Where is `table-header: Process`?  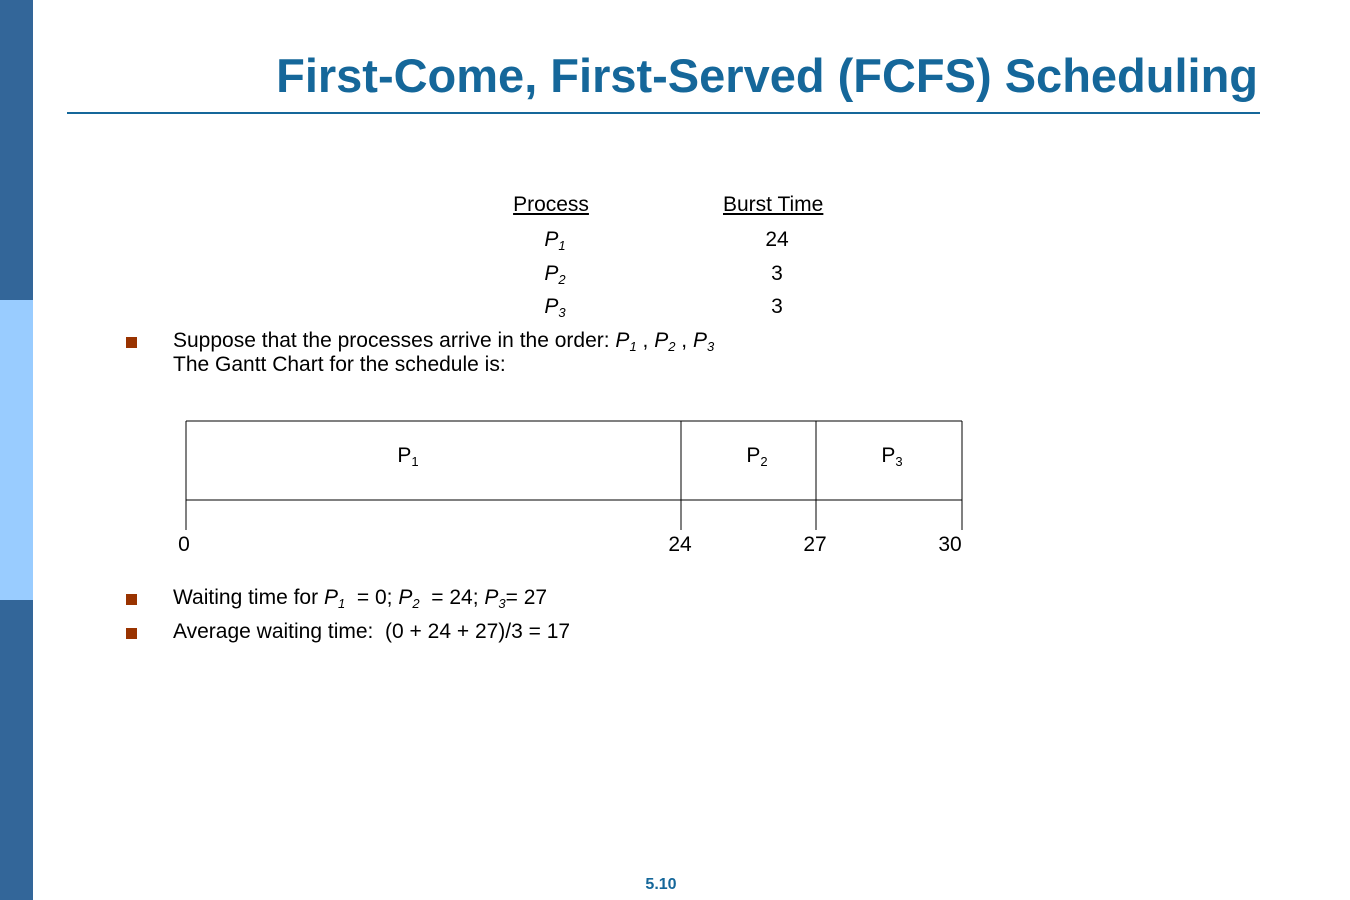 table-header: Process is located at coordinates (551, 204).